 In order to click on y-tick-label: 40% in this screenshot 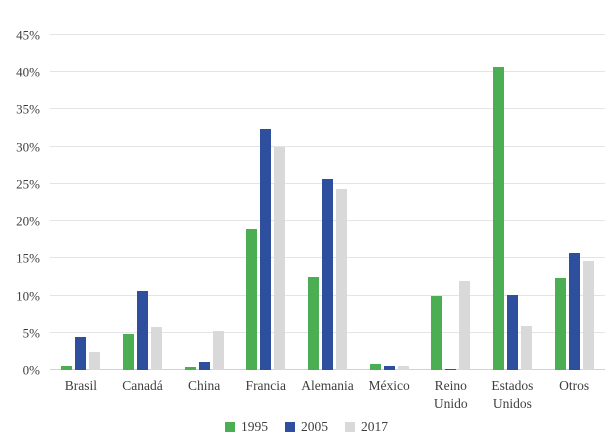, I will do `click(28, 72)`.